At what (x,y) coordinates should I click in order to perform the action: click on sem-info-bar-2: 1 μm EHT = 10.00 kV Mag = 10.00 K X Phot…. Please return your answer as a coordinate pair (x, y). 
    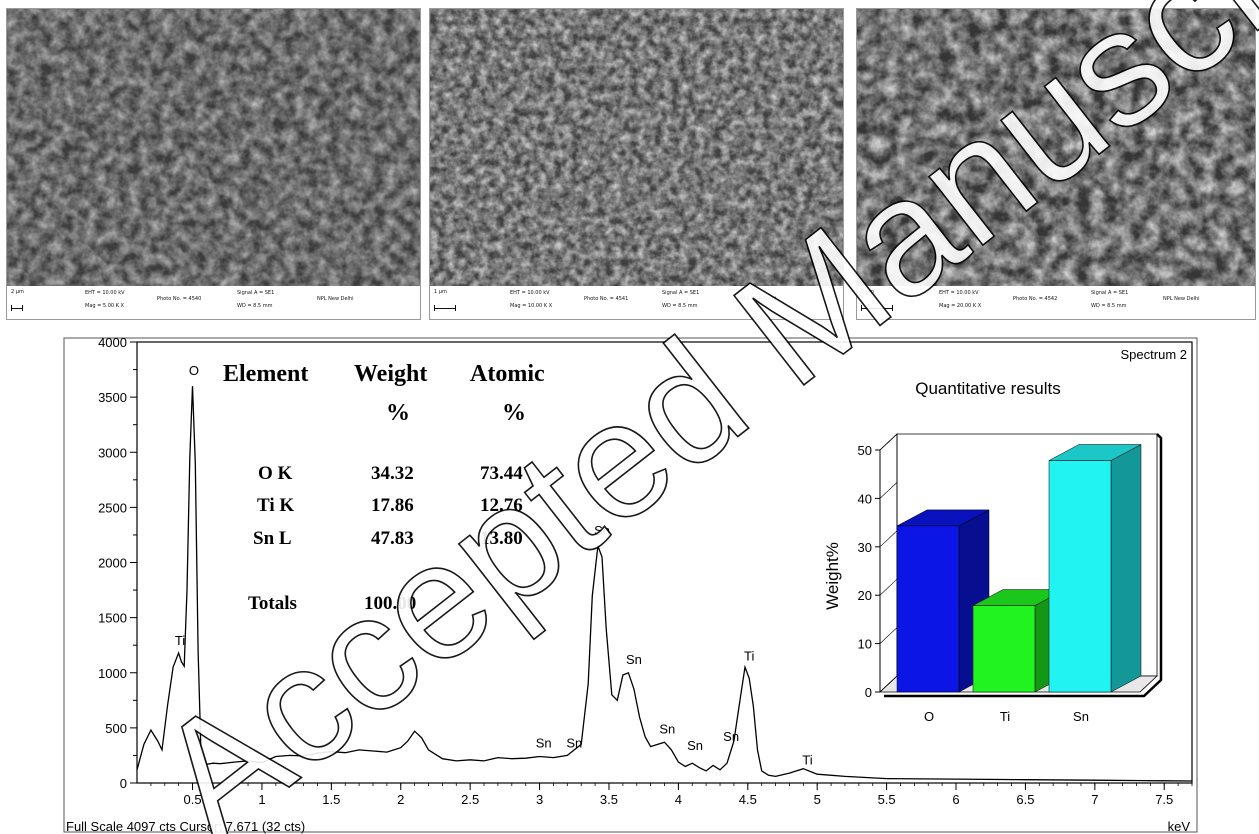
    Looking at the image, I should click on (636, 302).